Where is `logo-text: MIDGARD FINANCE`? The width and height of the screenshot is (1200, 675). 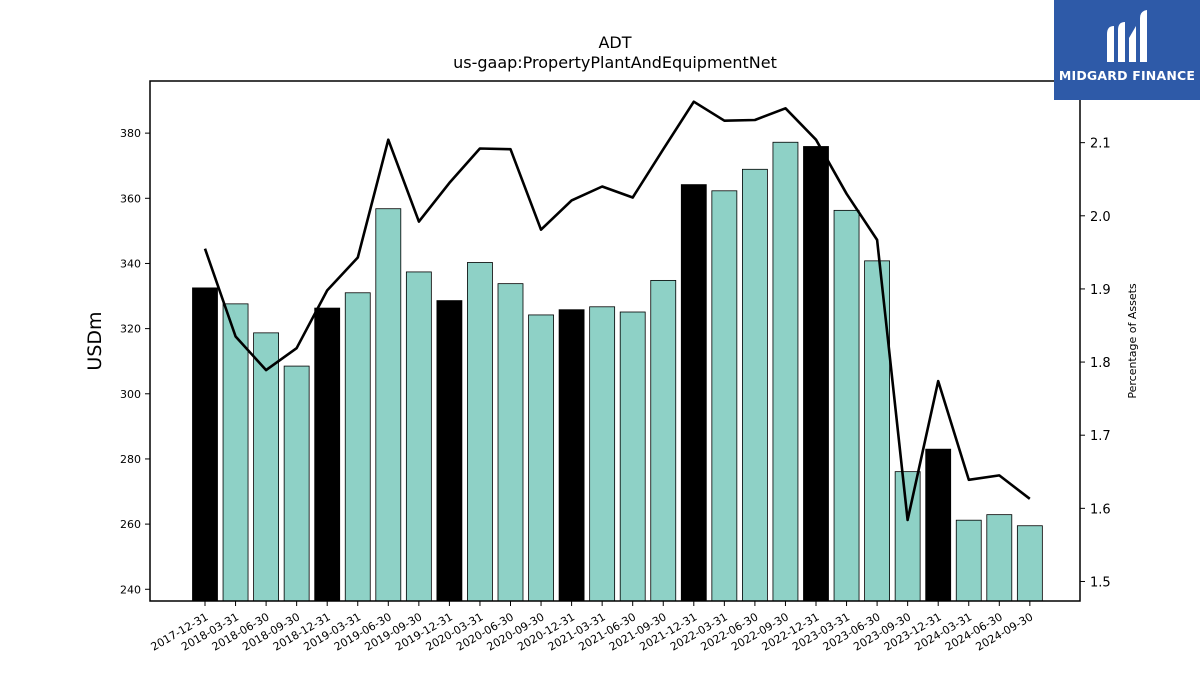
logo-text: MIDGARD FINANCE is located at coordinates (1127, 75).